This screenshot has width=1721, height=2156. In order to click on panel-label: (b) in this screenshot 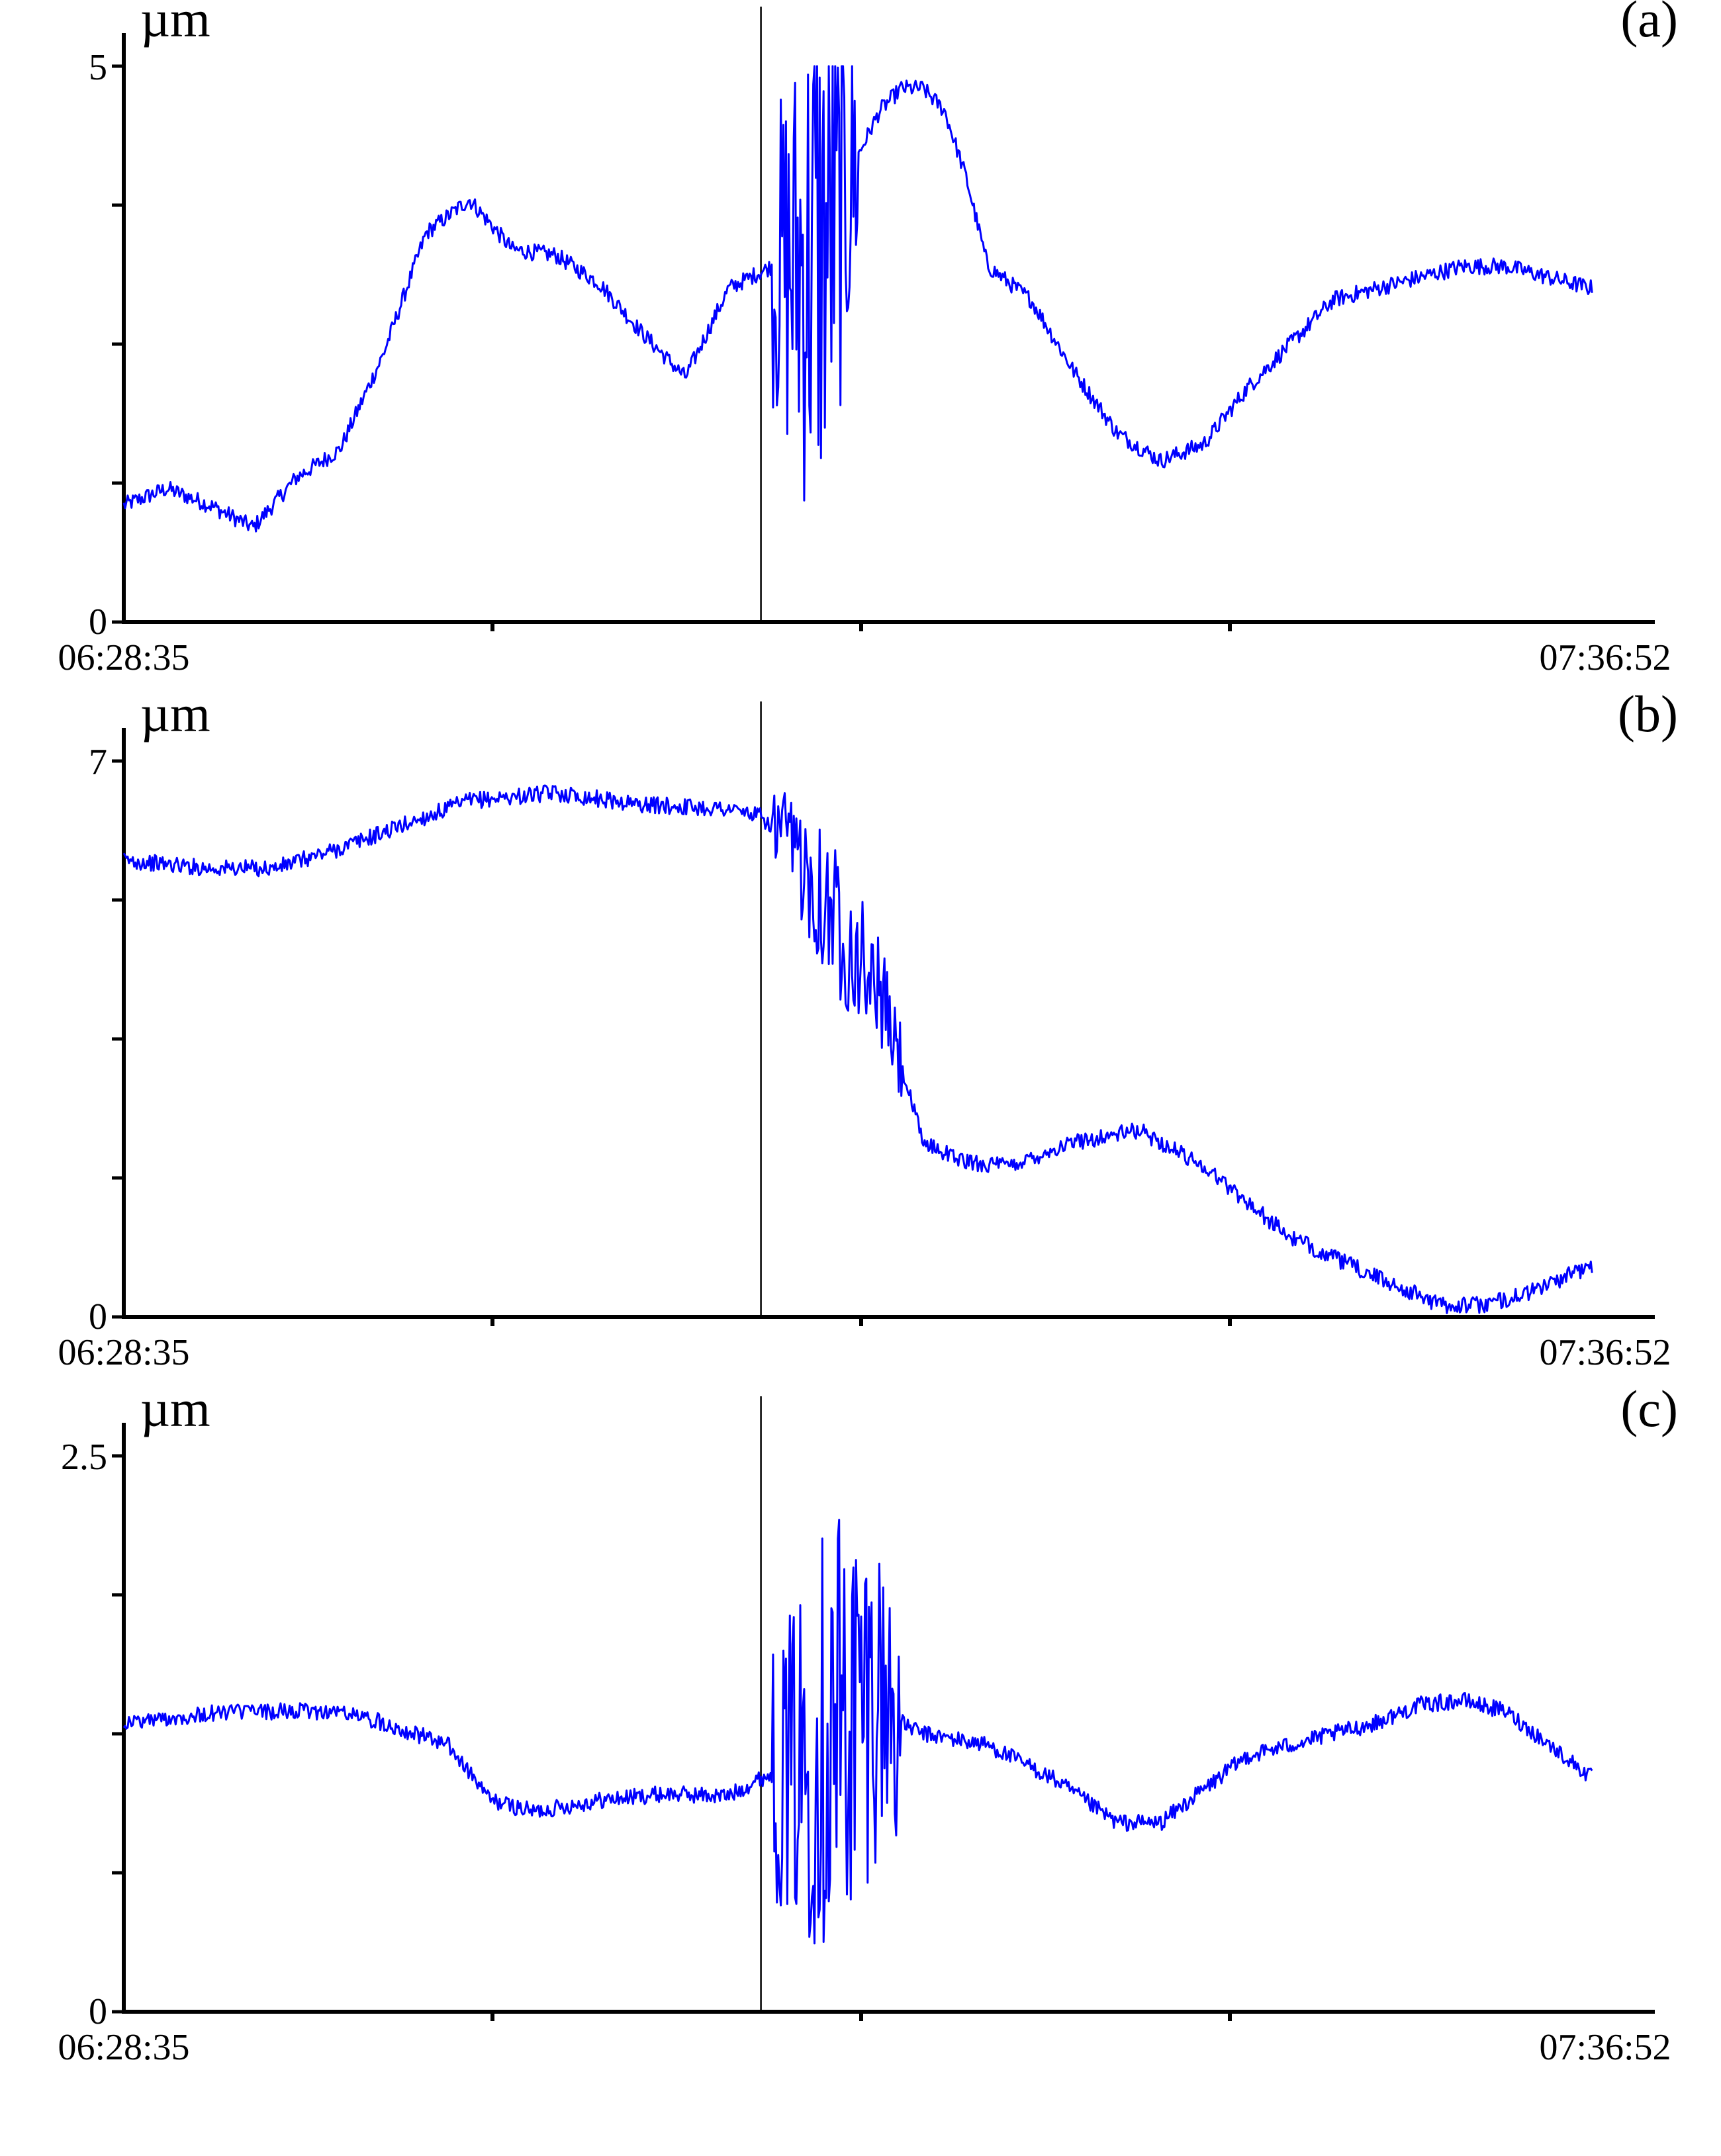, I will do `click(1648, 713)`.